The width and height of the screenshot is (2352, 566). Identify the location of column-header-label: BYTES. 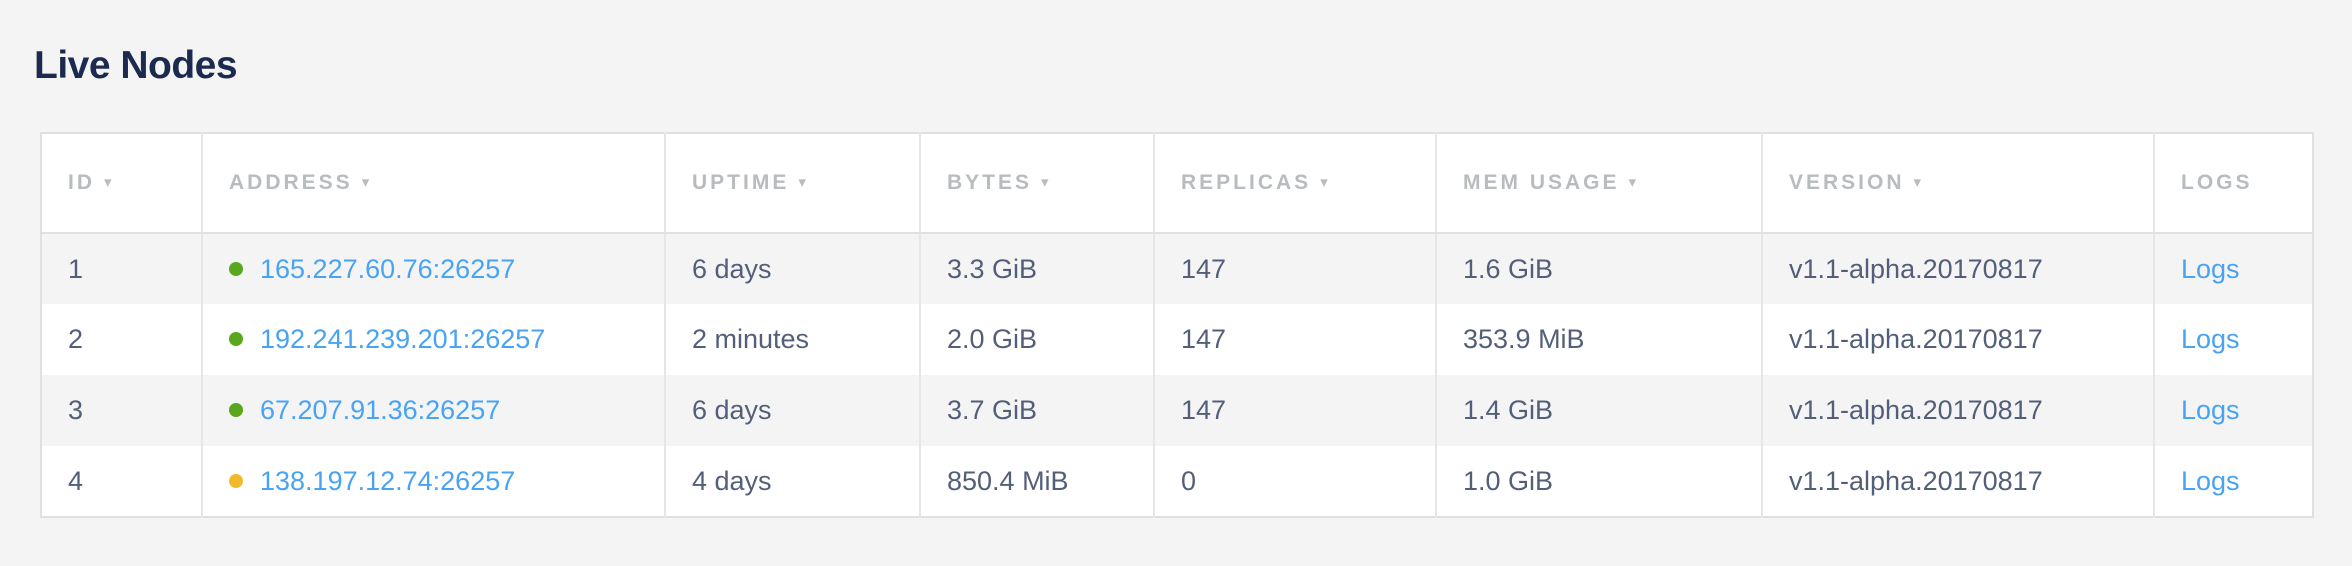
(990, 182).